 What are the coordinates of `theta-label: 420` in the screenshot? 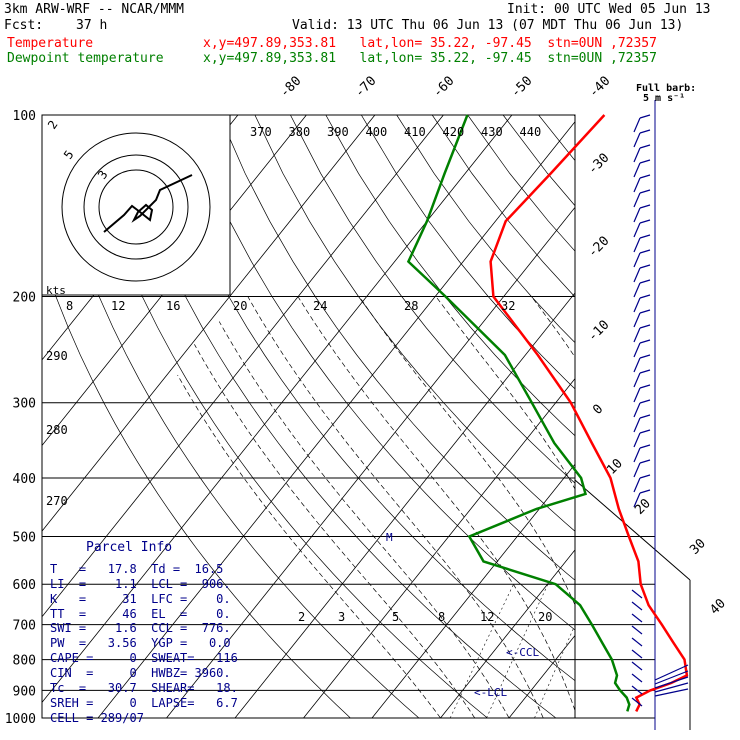 It's located at (454, 132).